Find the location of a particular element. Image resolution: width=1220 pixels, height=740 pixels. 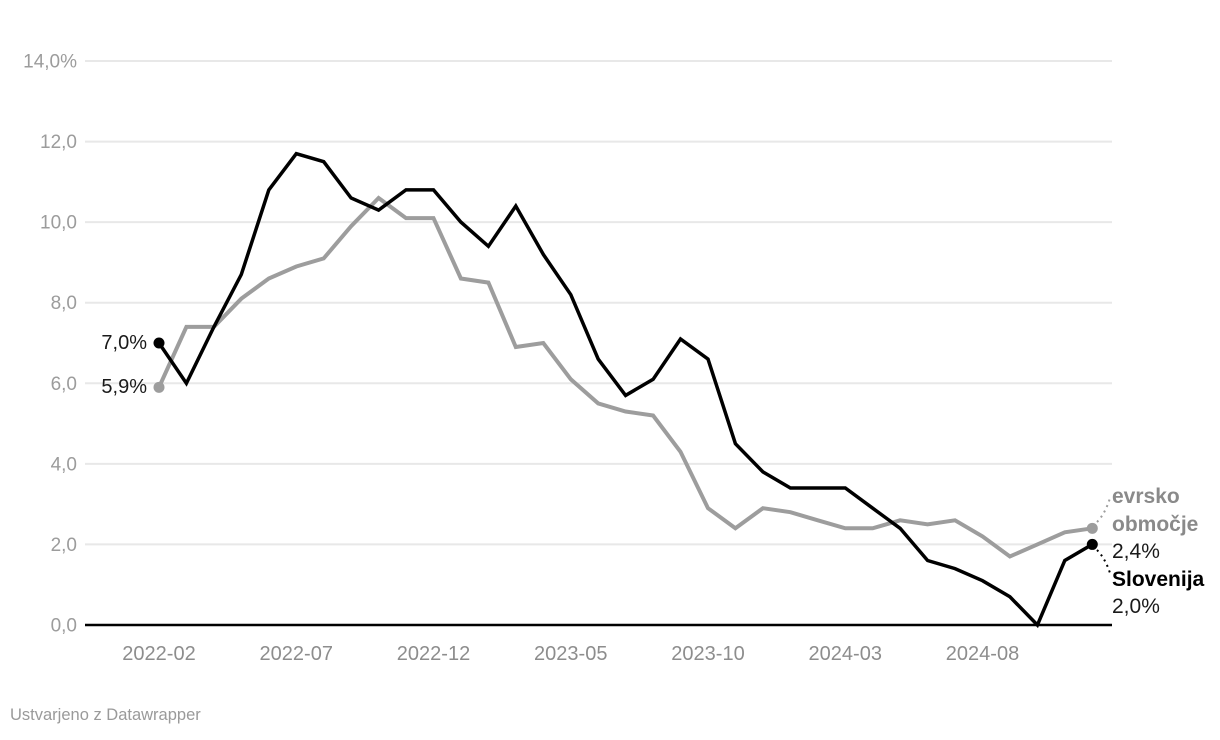

y-axis-tick-label: 8,0 is located at coordinates (64, 303).